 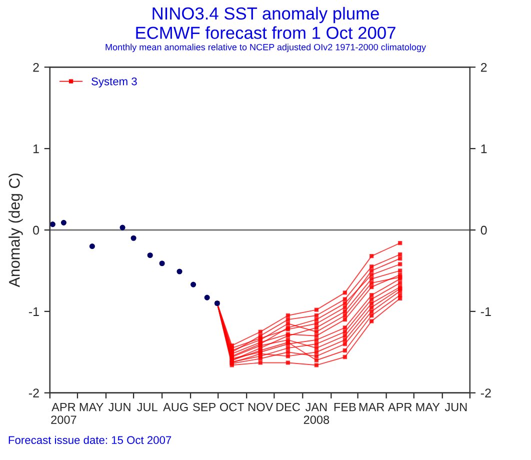 I want to click on y-tick-label: -2, so click(x=33, y=393).